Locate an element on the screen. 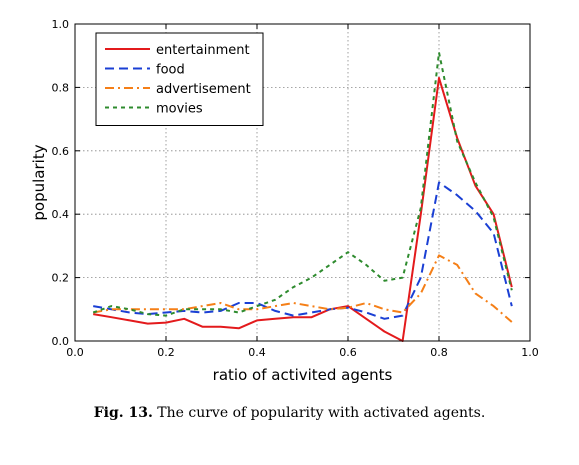 The height and width of the screenshot is (465, 579). y-axis-title: popularity is located at coordinates (39, 182).